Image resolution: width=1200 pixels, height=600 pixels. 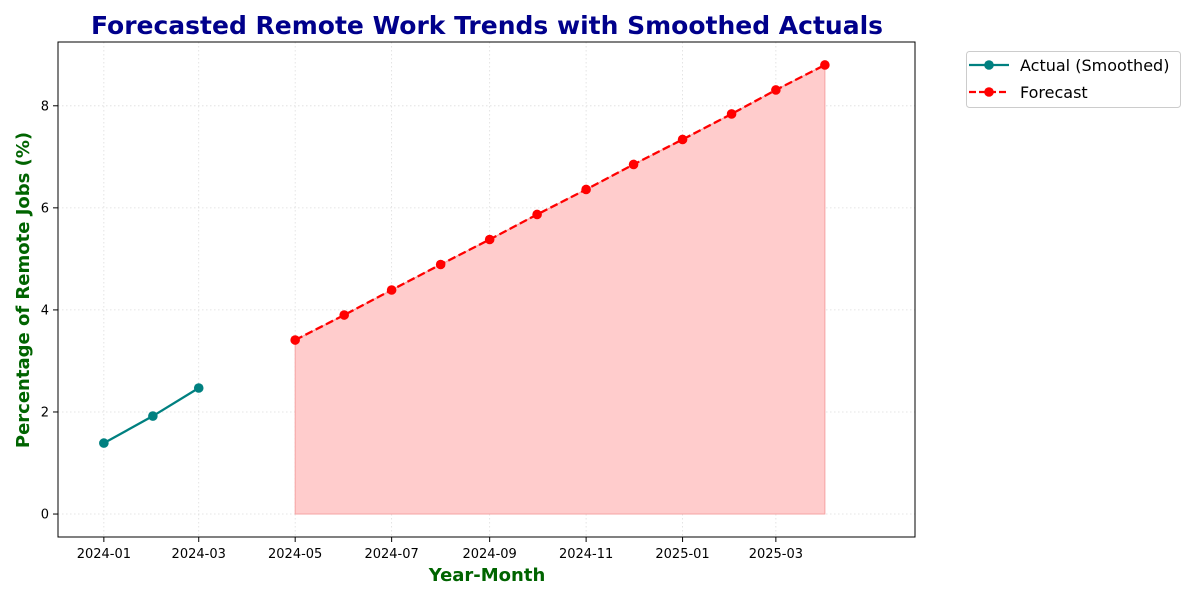 I want to click on y-axis-label: Percentage of Remote Jobs (%), so click(x=23, y=290).